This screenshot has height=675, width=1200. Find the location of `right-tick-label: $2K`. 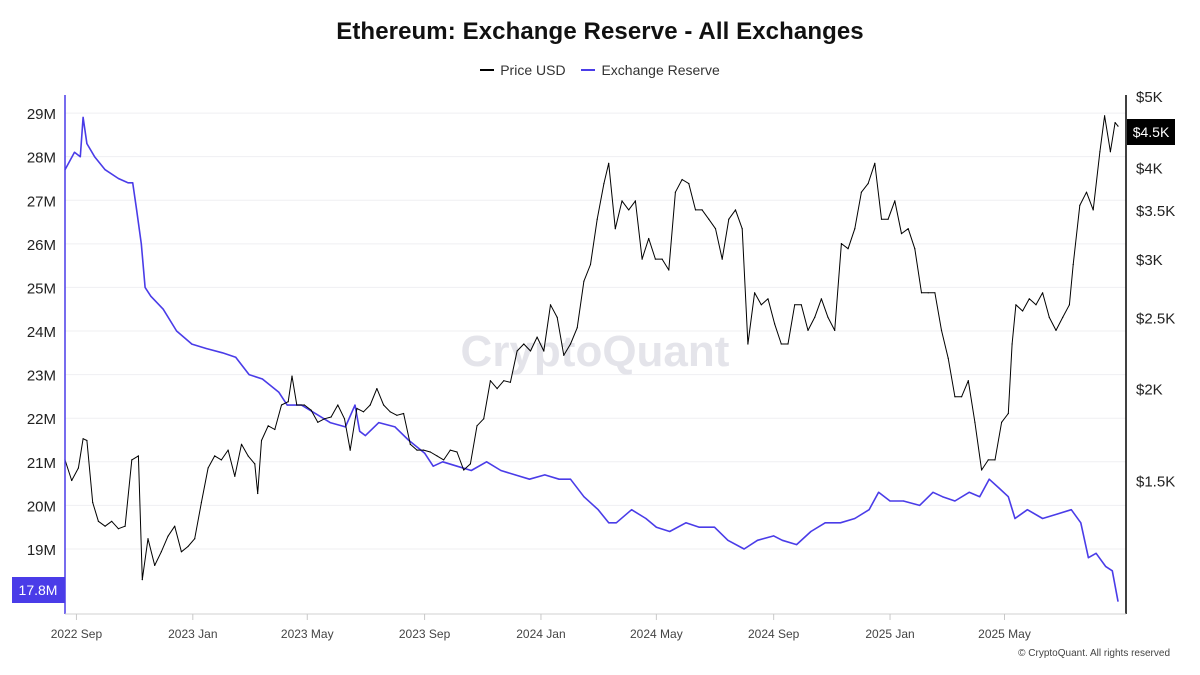

right-tick-label: $2K is located at coordinates (1149, 390).